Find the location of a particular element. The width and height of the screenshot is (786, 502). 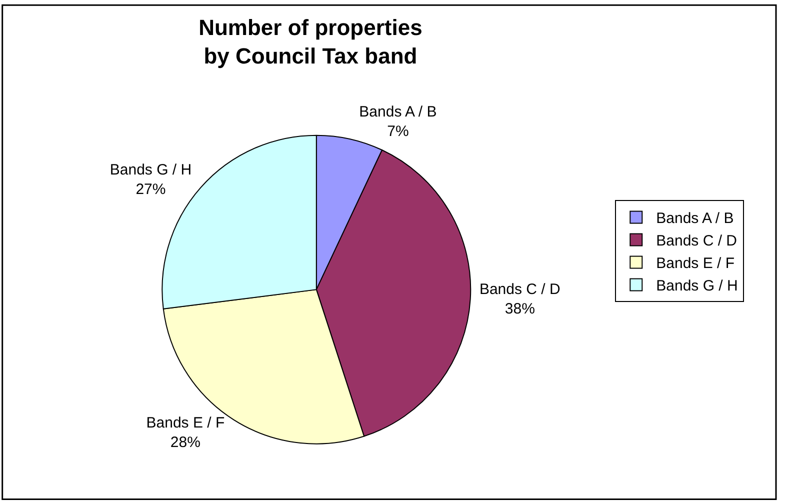

data-label: 28% is located at coordinates (185, 443).